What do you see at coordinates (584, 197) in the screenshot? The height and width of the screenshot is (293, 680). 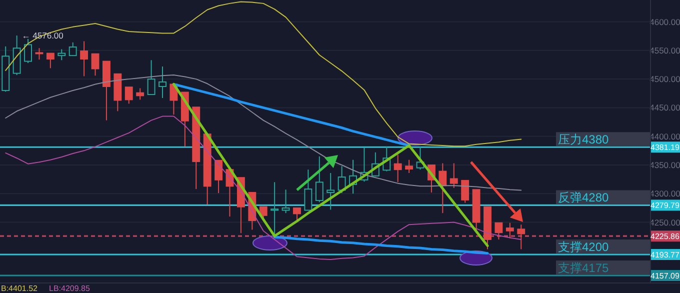 I see `ref-line-label: 反弹4280` at bounding box center [584, 197].